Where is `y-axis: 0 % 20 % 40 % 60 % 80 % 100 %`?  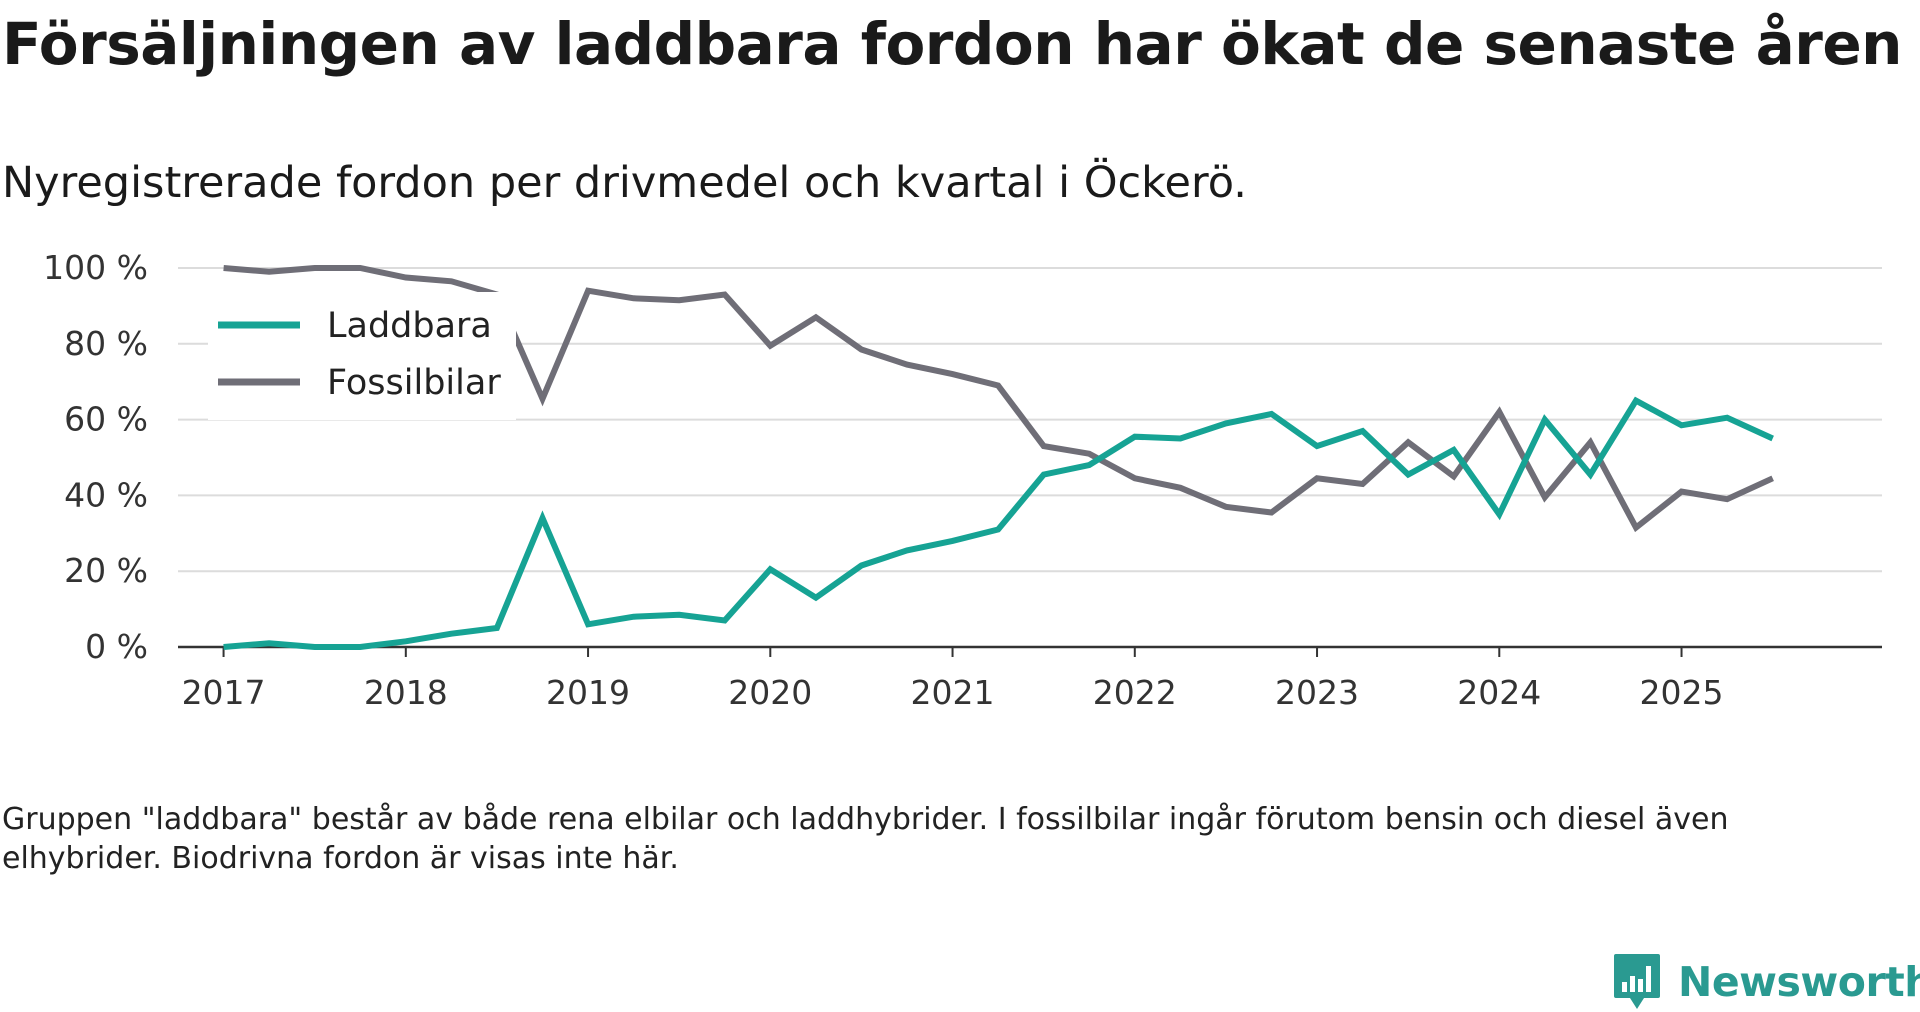
y-axis: 0 % 20 % 40 % 60 % 80 % 100 % is located at coordinates (95, 457).